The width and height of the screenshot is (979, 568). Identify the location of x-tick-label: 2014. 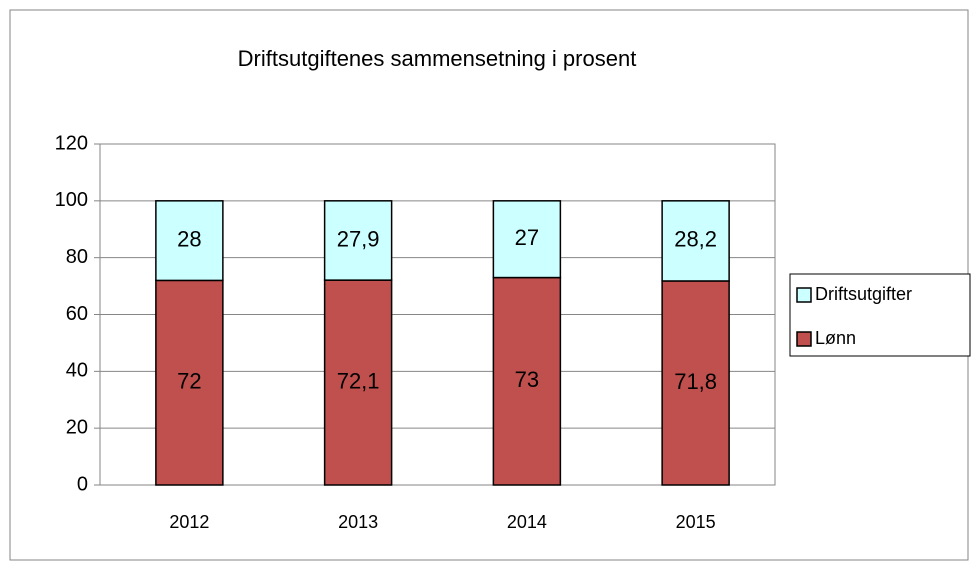
(527, 522).